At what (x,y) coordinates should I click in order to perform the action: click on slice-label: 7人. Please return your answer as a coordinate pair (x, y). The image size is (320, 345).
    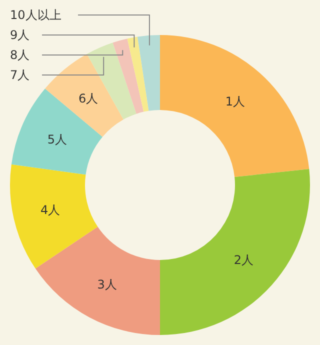
    Looking at the image, I should click on (20, 75).